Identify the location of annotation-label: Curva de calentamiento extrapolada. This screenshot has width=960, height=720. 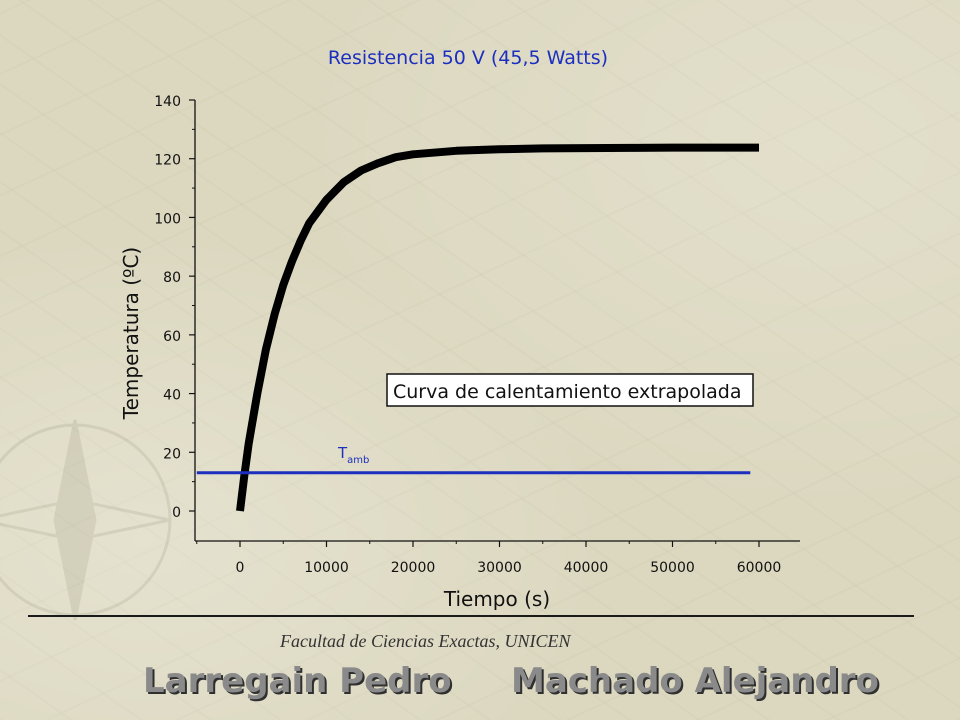
(567, 392).